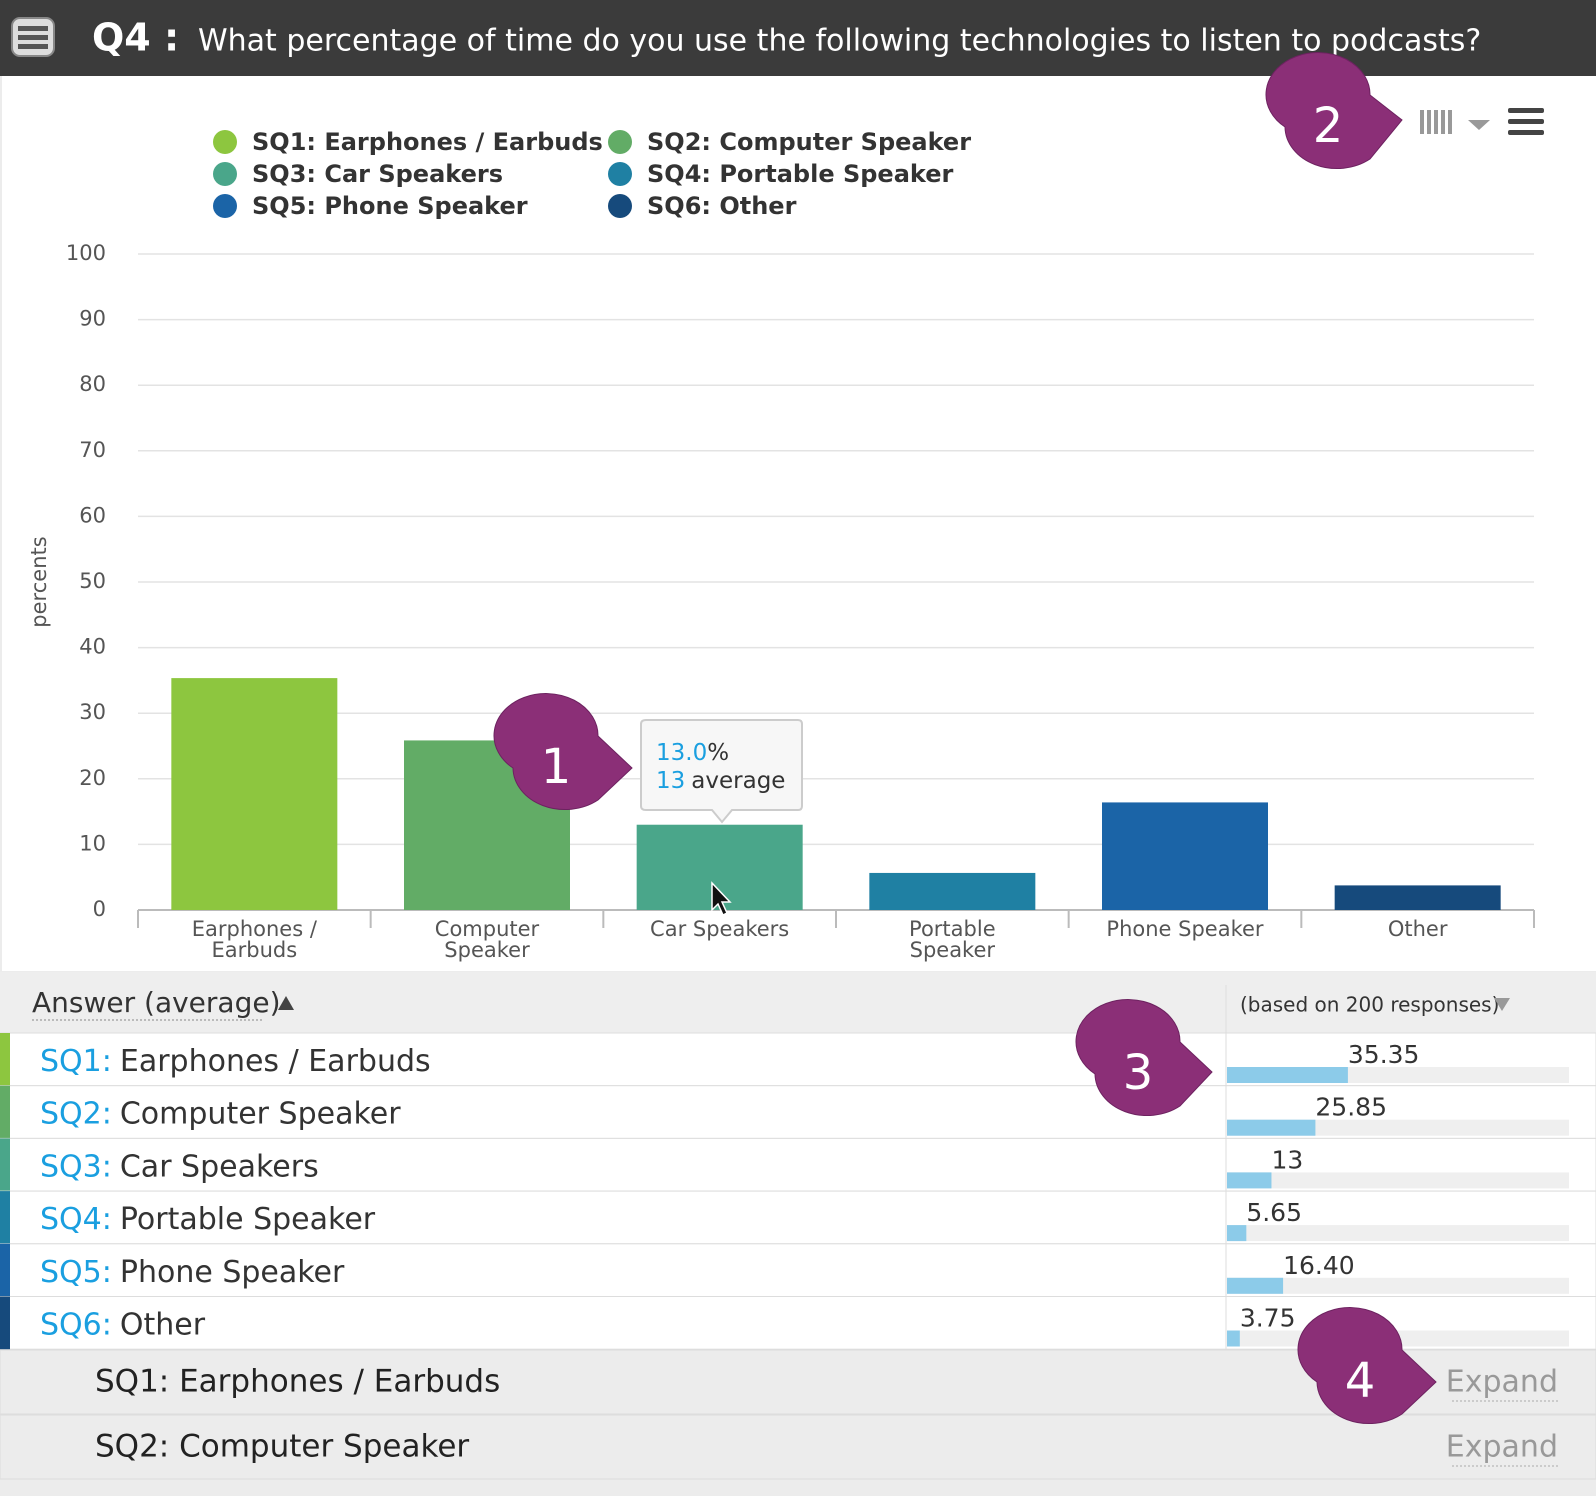 This screenshot has width=1596, height=1496. What do you see at coordinates (92, 647) in the screenshot?
I see `y-tick-label: 40` at bounding box center [92, 647].